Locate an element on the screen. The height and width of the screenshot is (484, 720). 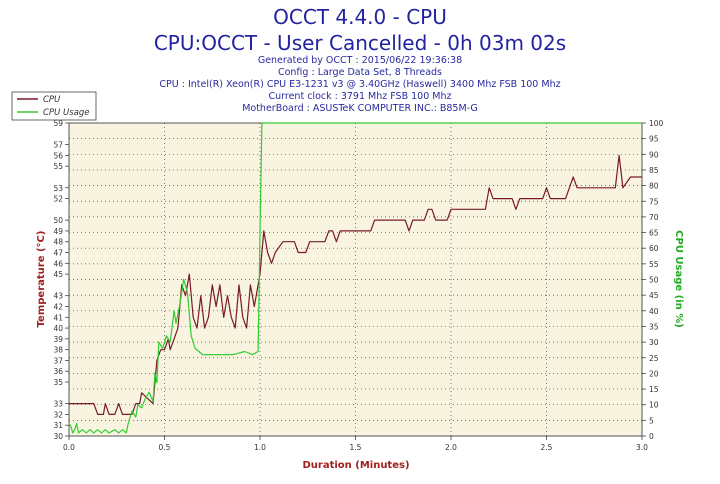
y2-tick-label: 85 is located at coordinates (654, 170).